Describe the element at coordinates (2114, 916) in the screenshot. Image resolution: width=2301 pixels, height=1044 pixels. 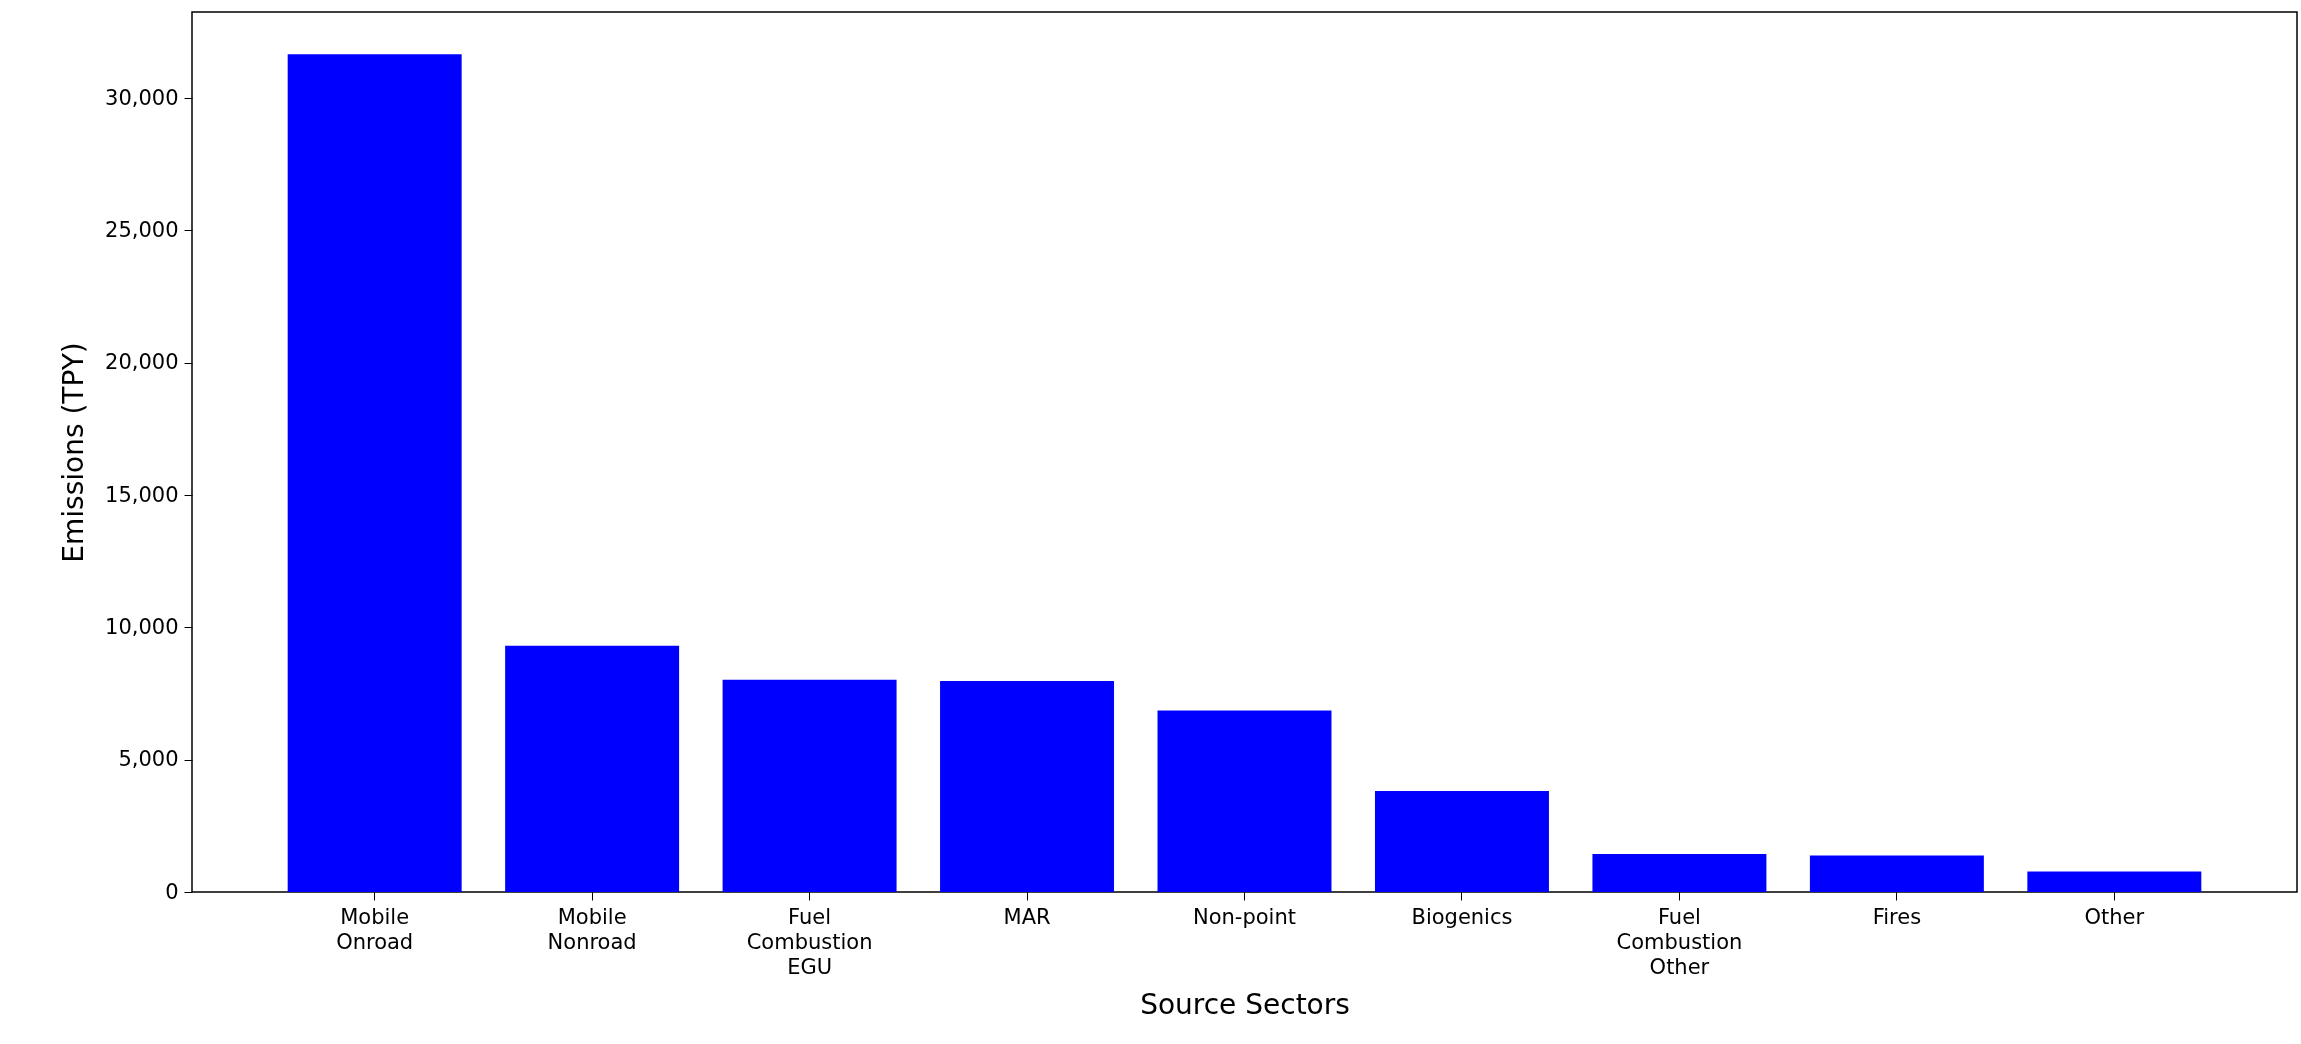
I see `x-tick-label: Other` at that location.